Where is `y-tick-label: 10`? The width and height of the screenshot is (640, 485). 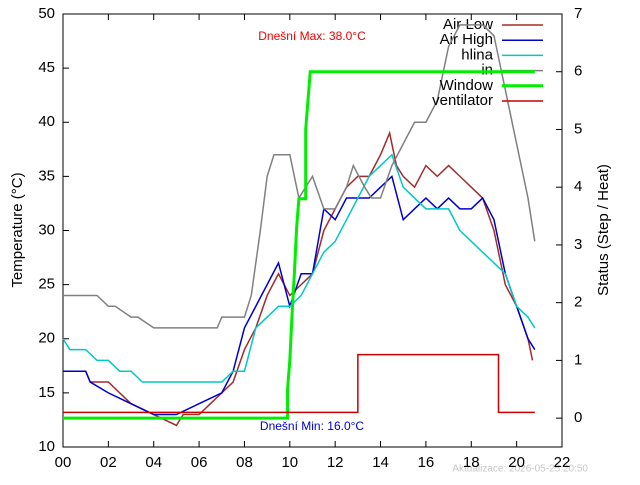 y-tick-label: 10 is located at coordinates (46, 446).